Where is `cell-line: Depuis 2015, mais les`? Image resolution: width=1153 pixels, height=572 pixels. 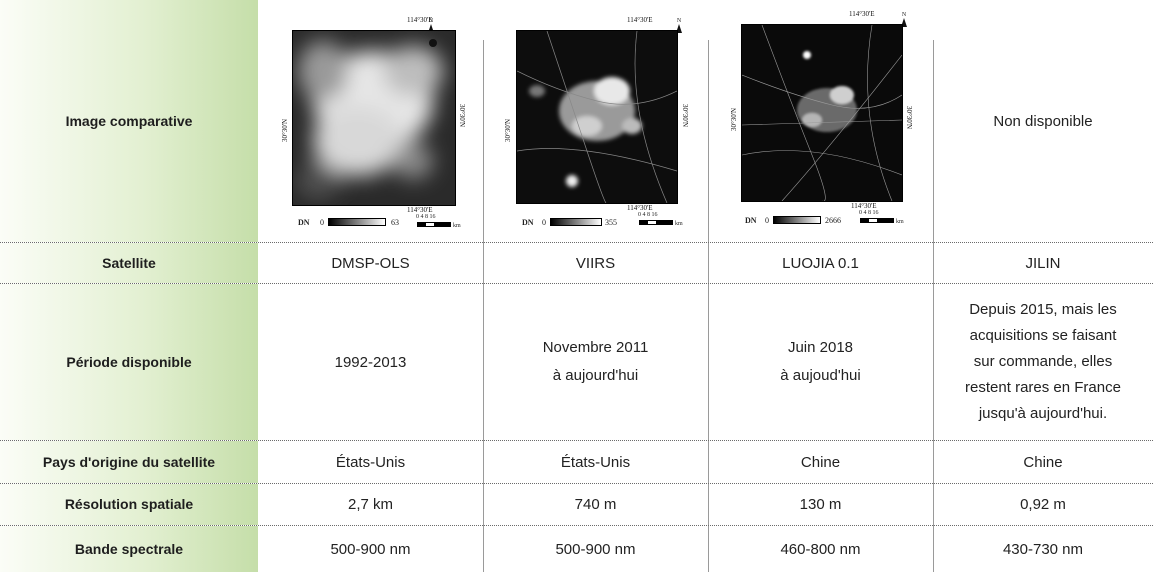 cell-line: Depuis 2015, mais les is located at coordinates (1043, 309).